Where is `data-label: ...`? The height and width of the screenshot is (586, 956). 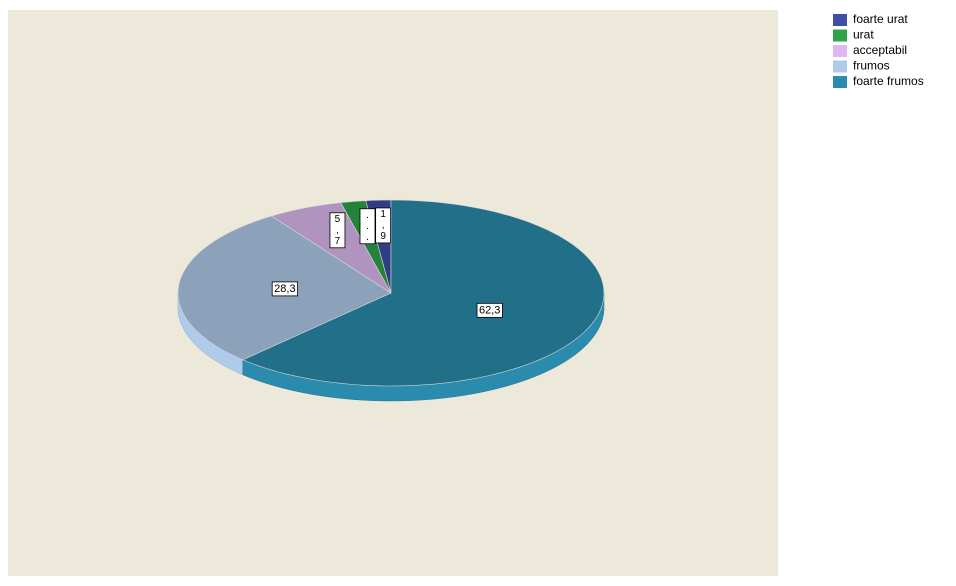 data-label: ... is located at coordinates (367, 226).